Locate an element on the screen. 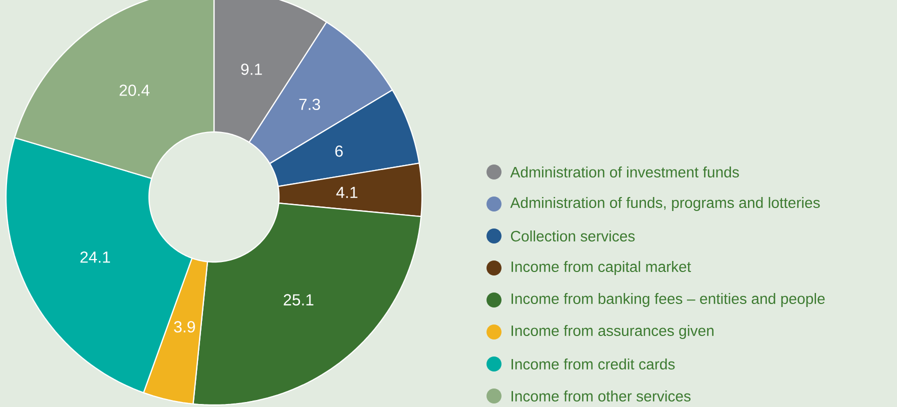  data-label: 4.1 is located at coordinates (347, 192).